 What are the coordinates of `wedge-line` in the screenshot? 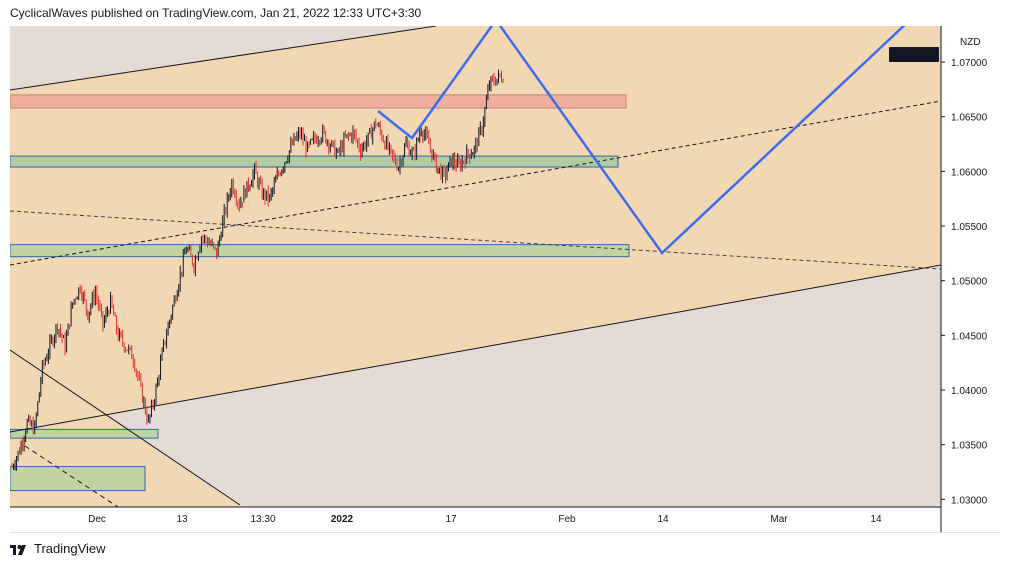 It's located at (125, 427).